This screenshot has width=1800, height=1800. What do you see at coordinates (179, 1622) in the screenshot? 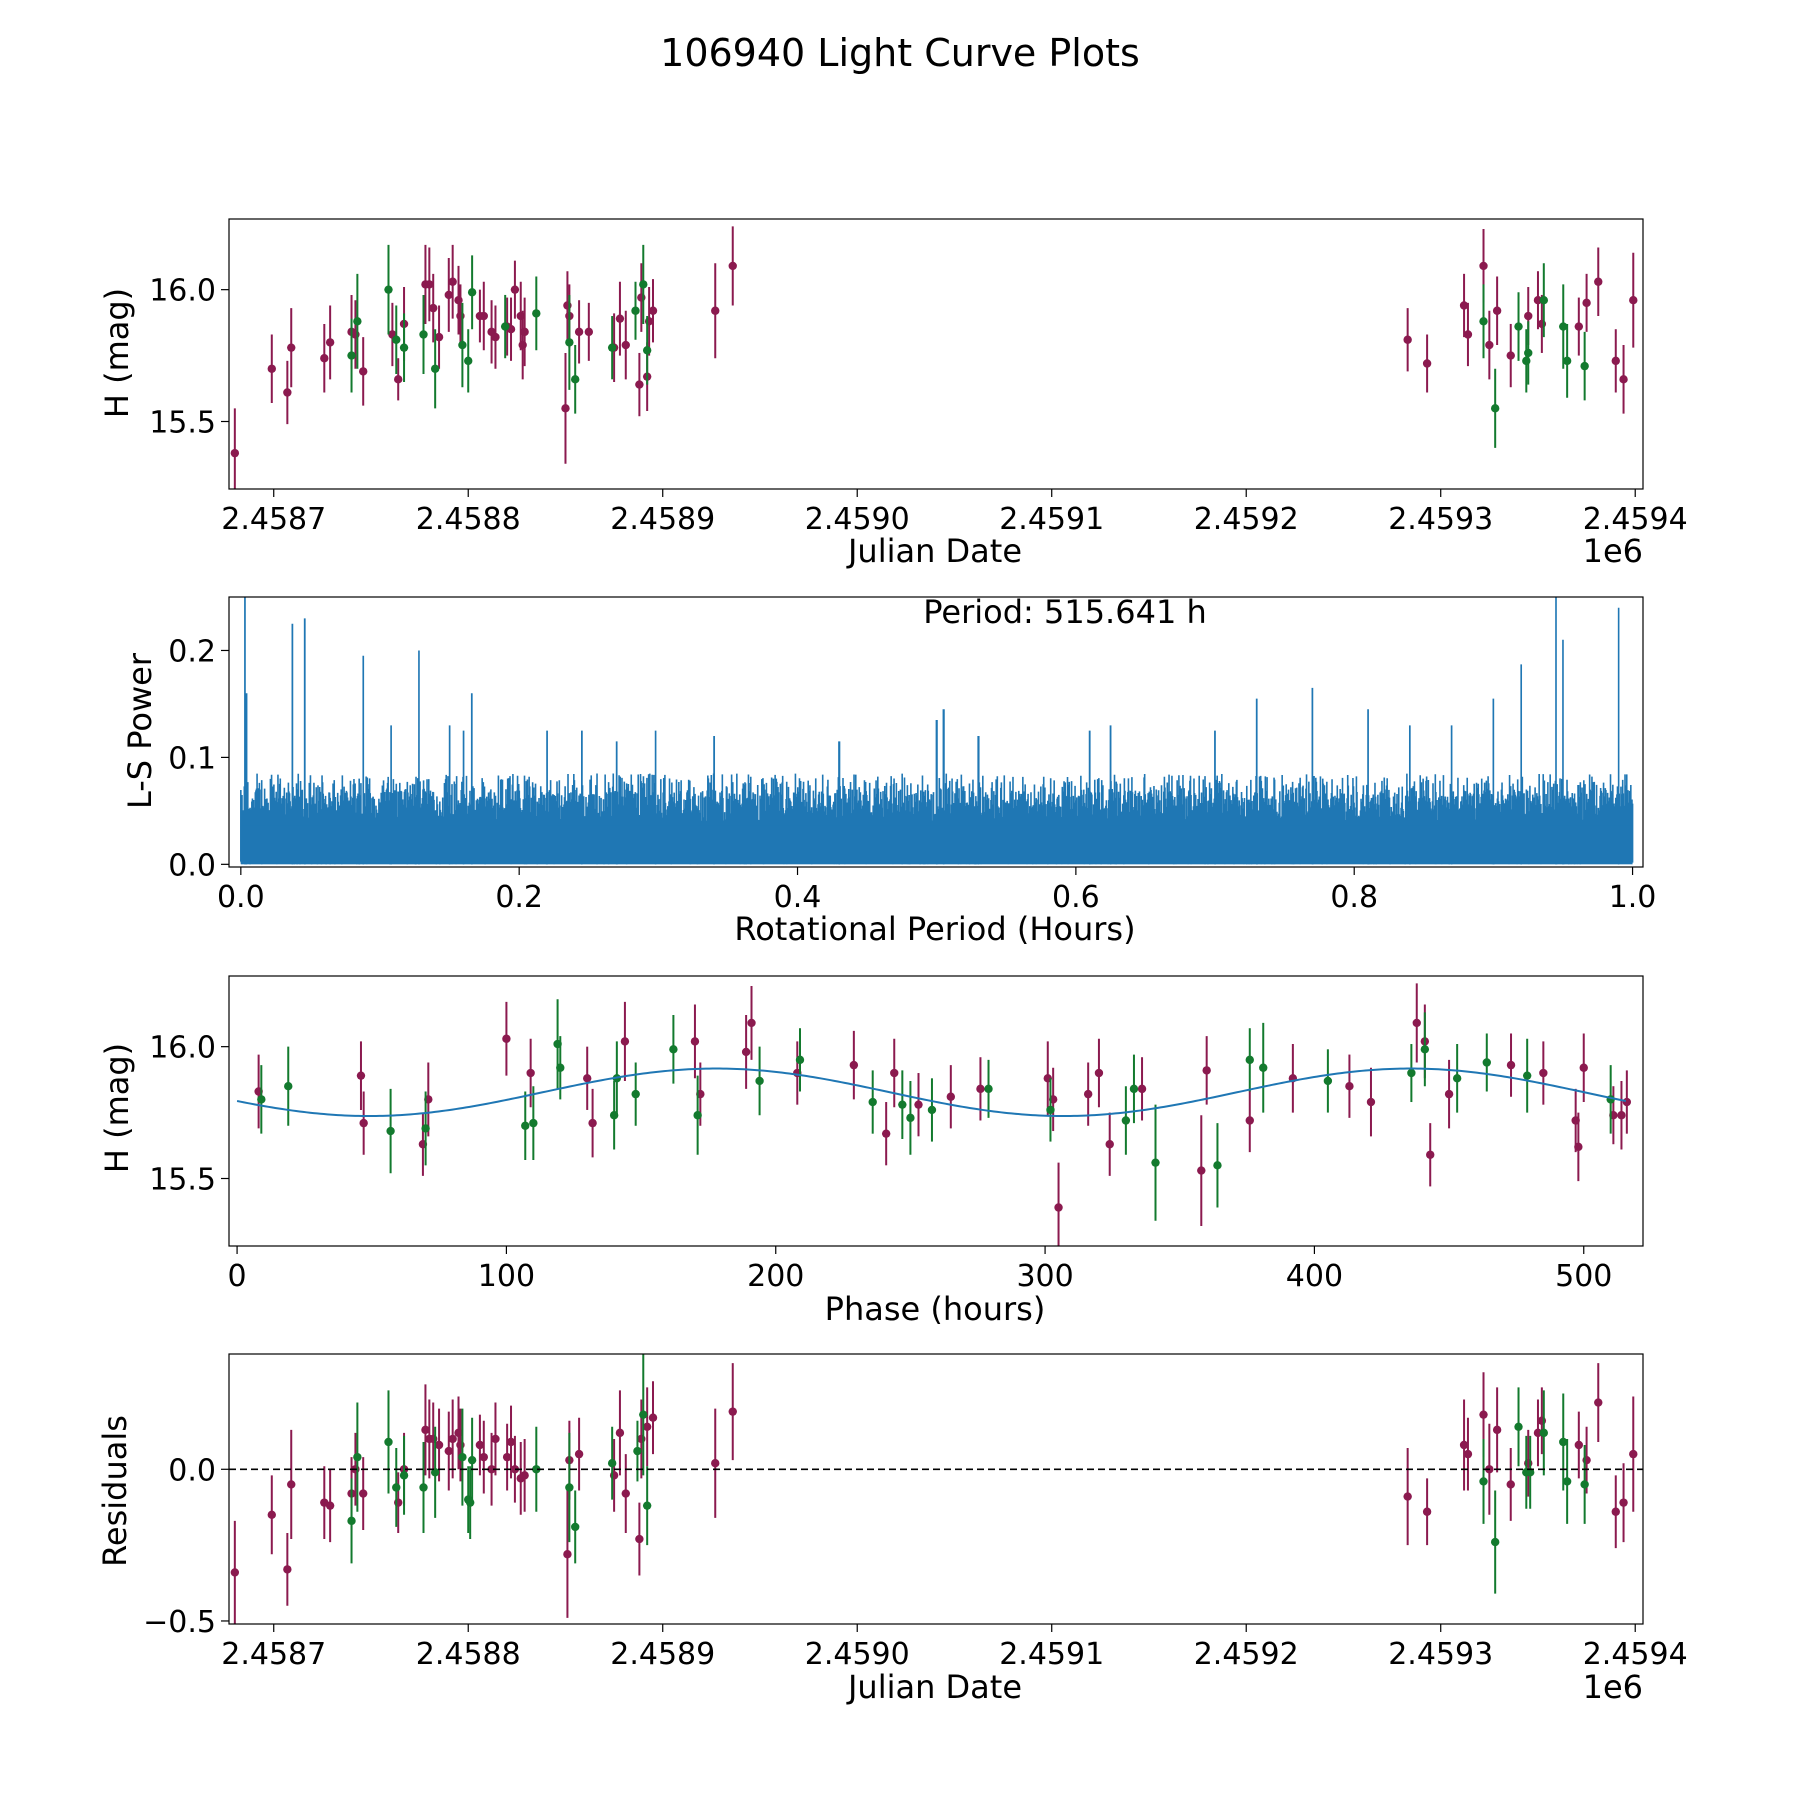
I see `residuals-ytick-label: −0.5` at bounding box center [179, 1622].